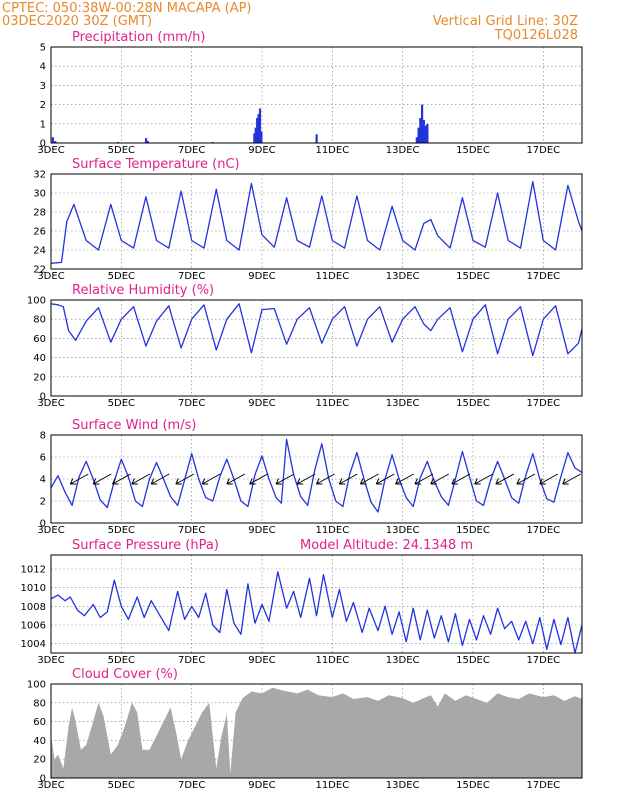 This screenshot has width=618, height=800. I want to click on humidity-y-tick-label: 20, so click(39, 377).